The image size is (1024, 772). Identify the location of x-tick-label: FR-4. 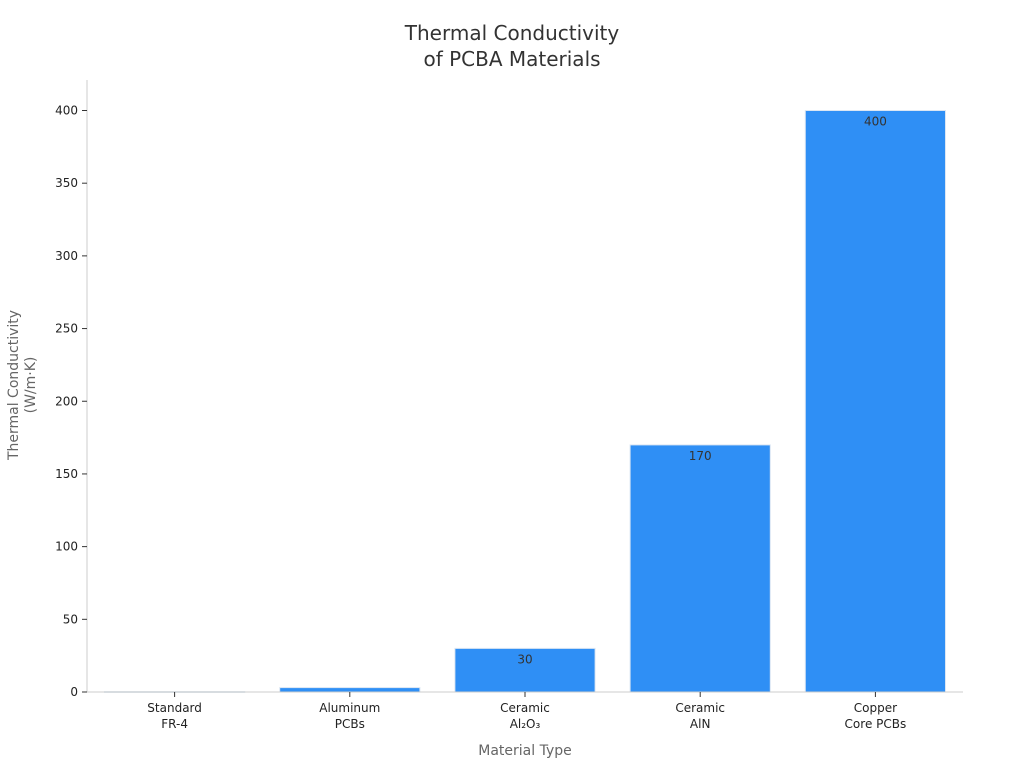
(174, 724).